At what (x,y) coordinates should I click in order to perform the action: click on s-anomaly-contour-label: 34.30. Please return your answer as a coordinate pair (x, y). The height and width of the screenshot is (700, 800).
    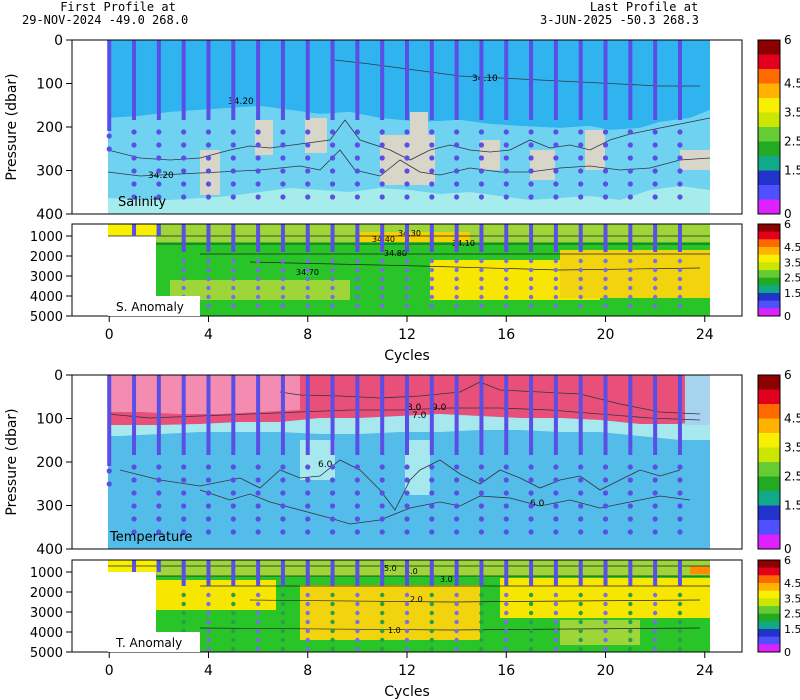
    Looking at the image, I should click on (409, 233).